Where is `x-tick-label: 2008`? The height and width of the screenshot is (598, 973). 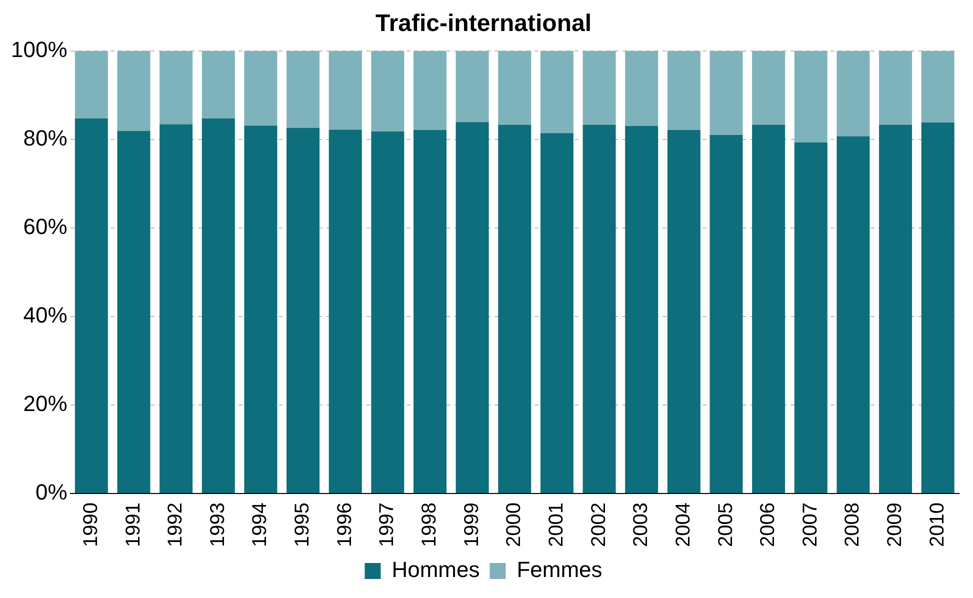
x-tick-label: 2008 is located at coordinates (853, 525).